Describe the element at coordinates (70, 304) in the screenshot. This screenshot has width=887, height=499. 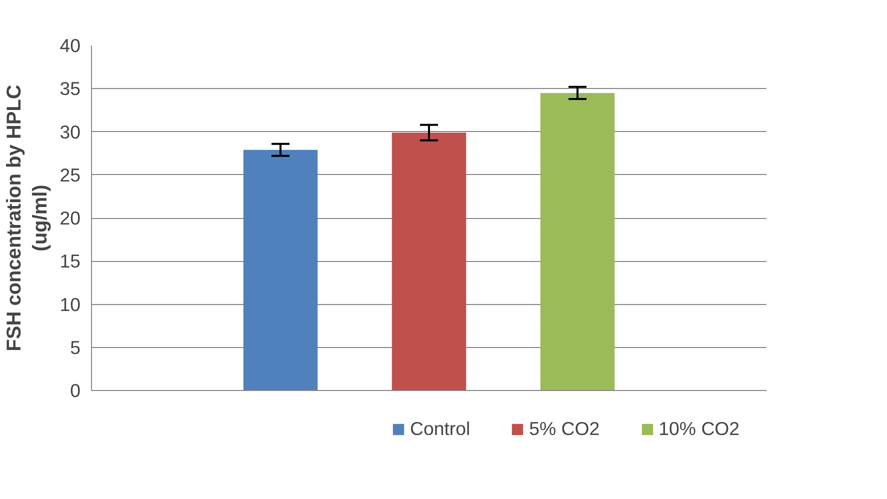
I see `y-tick-label: 10` at that location.